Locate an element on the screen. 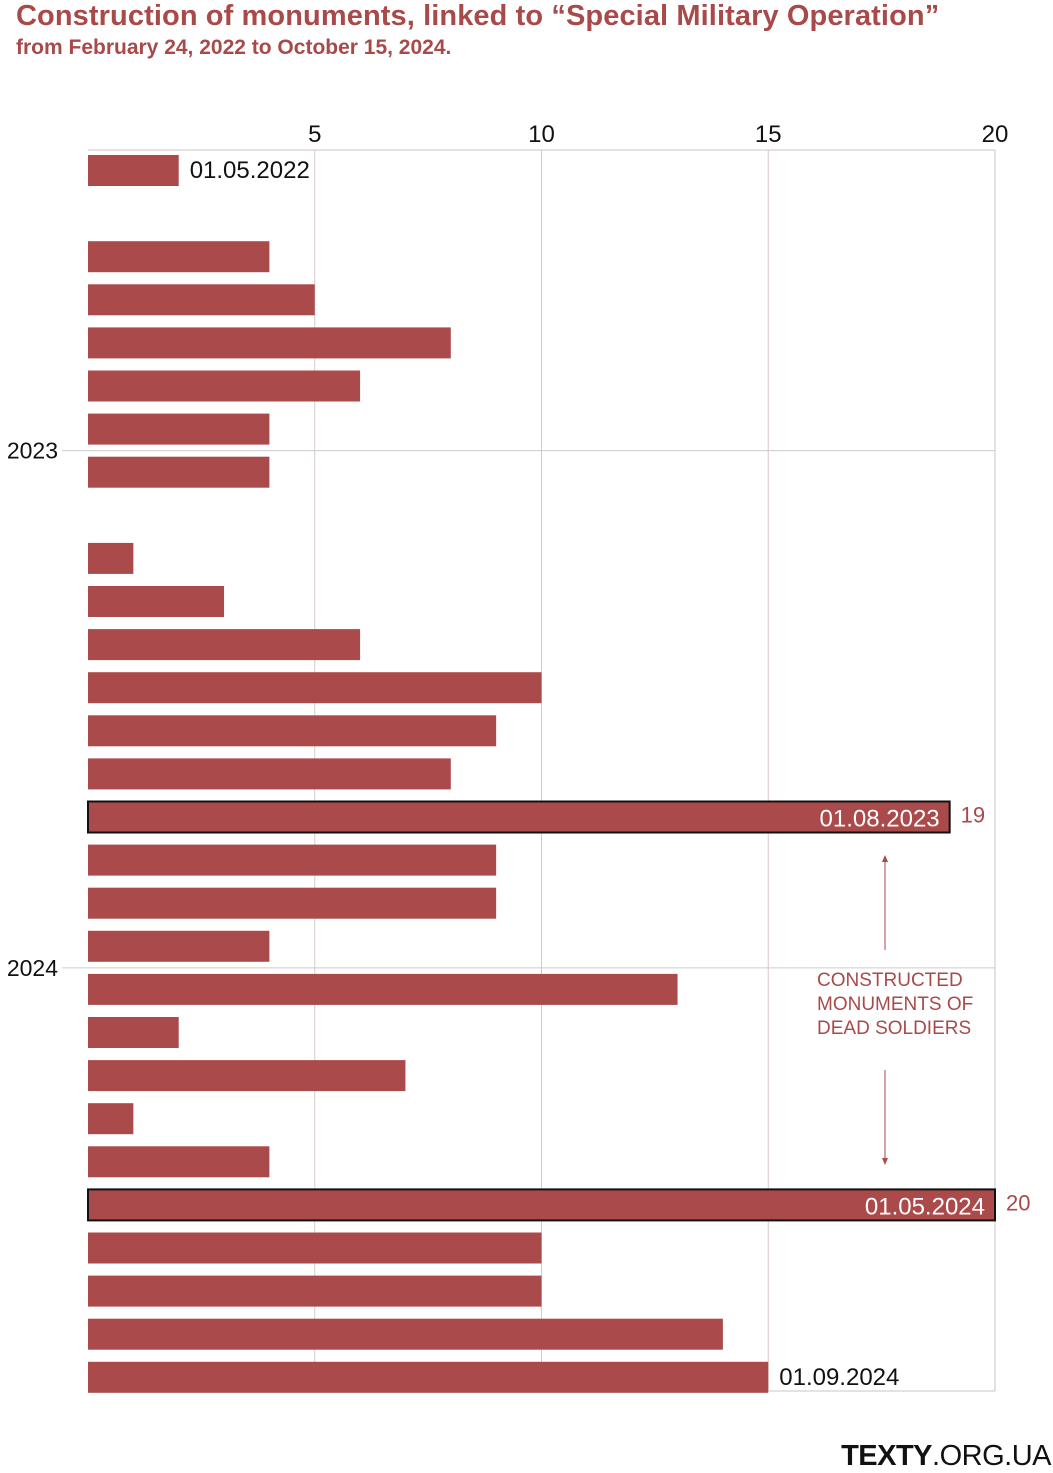 The width and height of the screenshot is (1053, 1473). annotation-text: DEAD SOLDIERS is located at coordinates (894, 1028).